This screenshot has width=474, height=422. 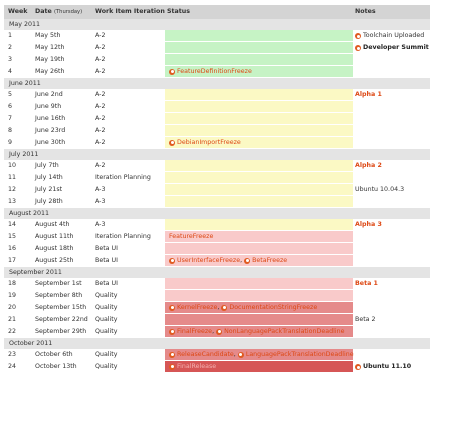 What do you see at coordinates (49, 201) in the screenshot?
I see `week-date: July 28th` at bounding box center [49, 201].